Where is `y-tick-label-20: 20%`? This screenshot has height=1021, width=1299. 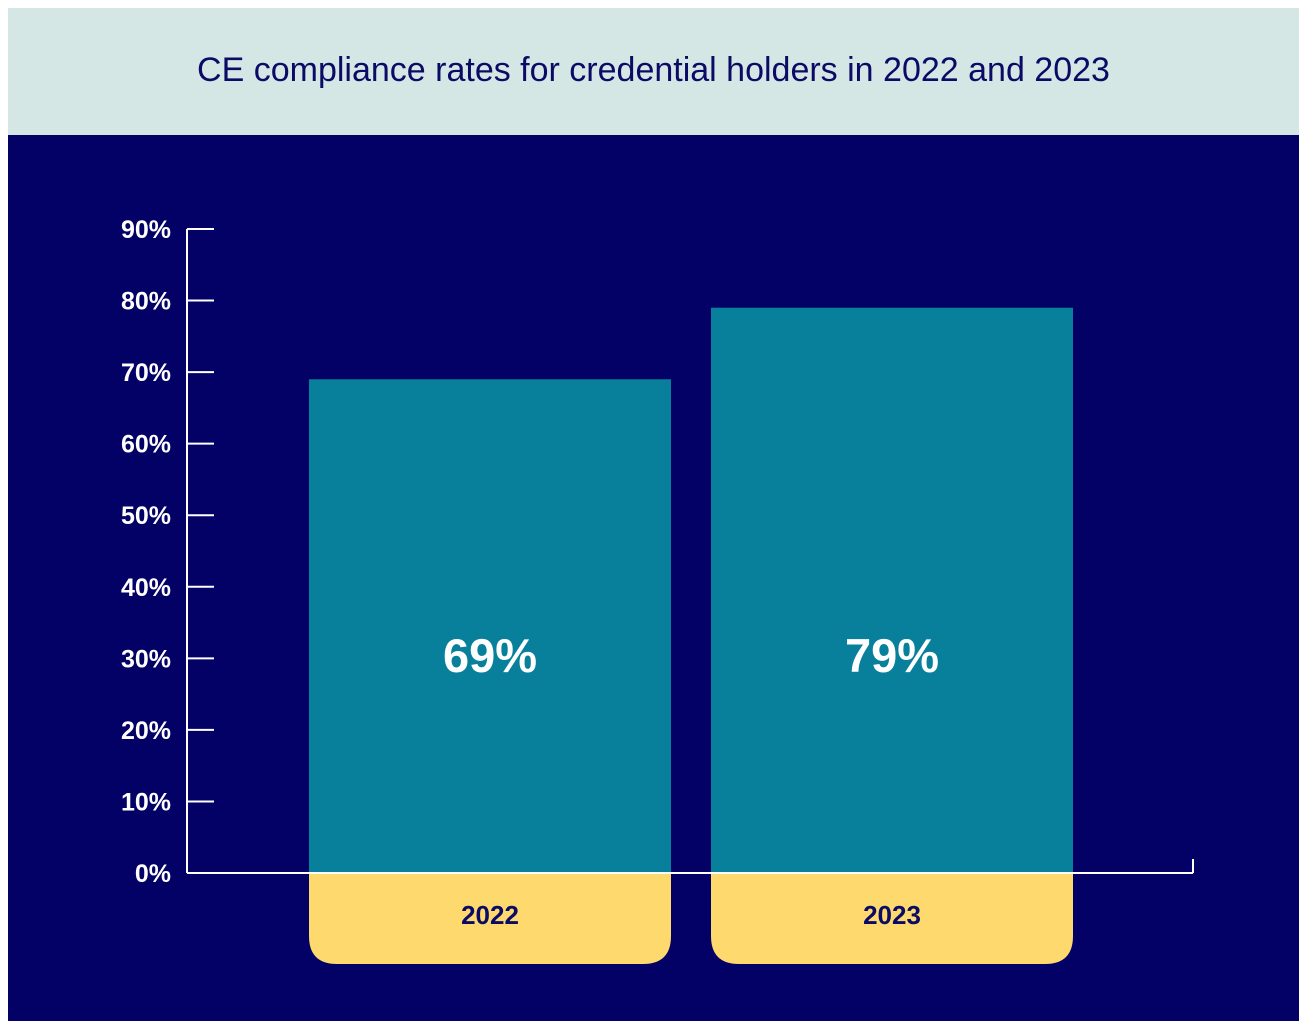 y-tick-label-20: 20% is located at coordinates (146, 731).